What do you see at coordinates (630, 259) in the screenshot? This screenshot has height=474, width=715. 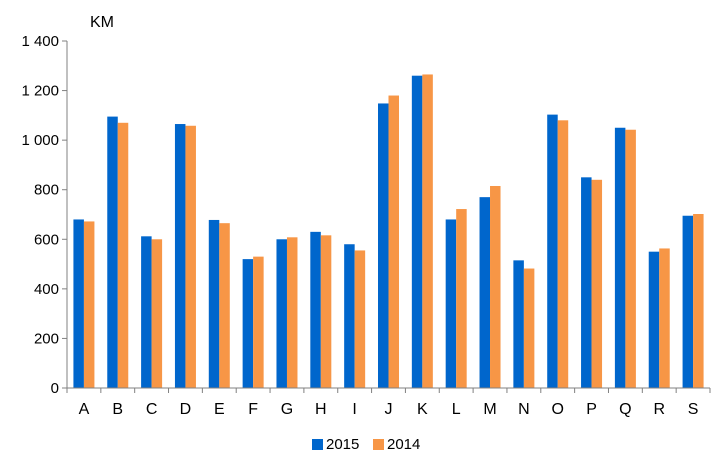 I see `bar-2014-Q` at bounding box center [630, 259].